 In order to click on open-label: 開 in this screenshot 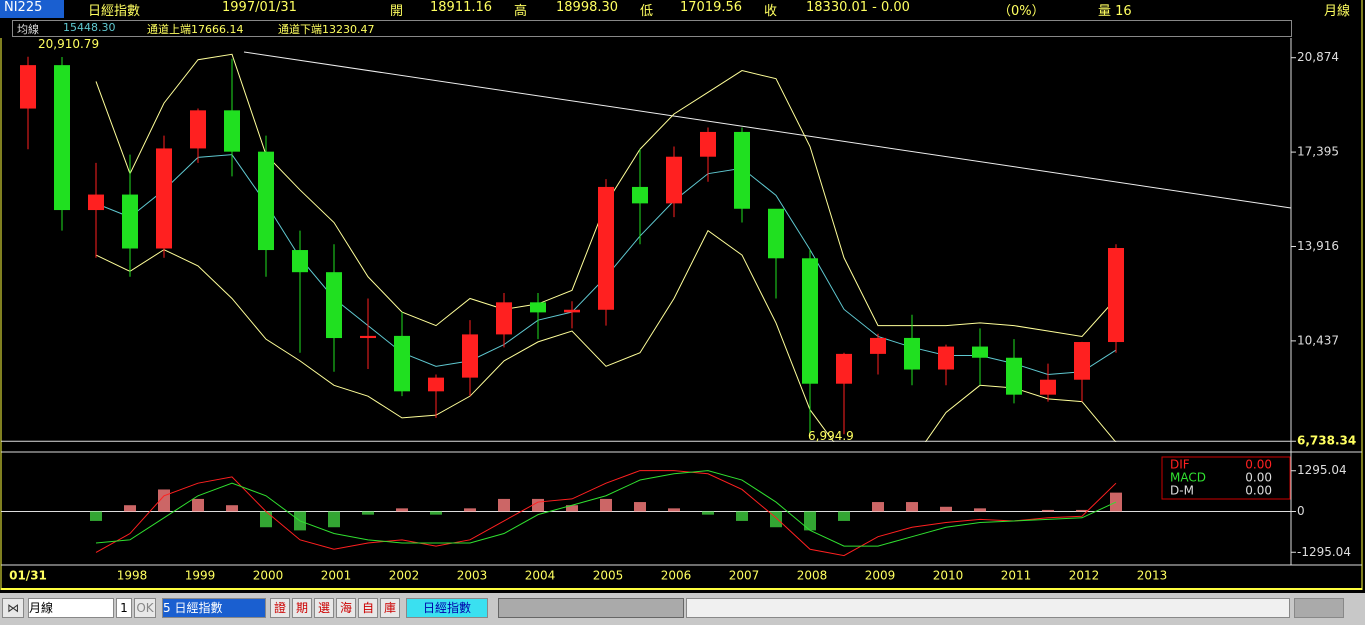, I will do `click(397, 11)`.